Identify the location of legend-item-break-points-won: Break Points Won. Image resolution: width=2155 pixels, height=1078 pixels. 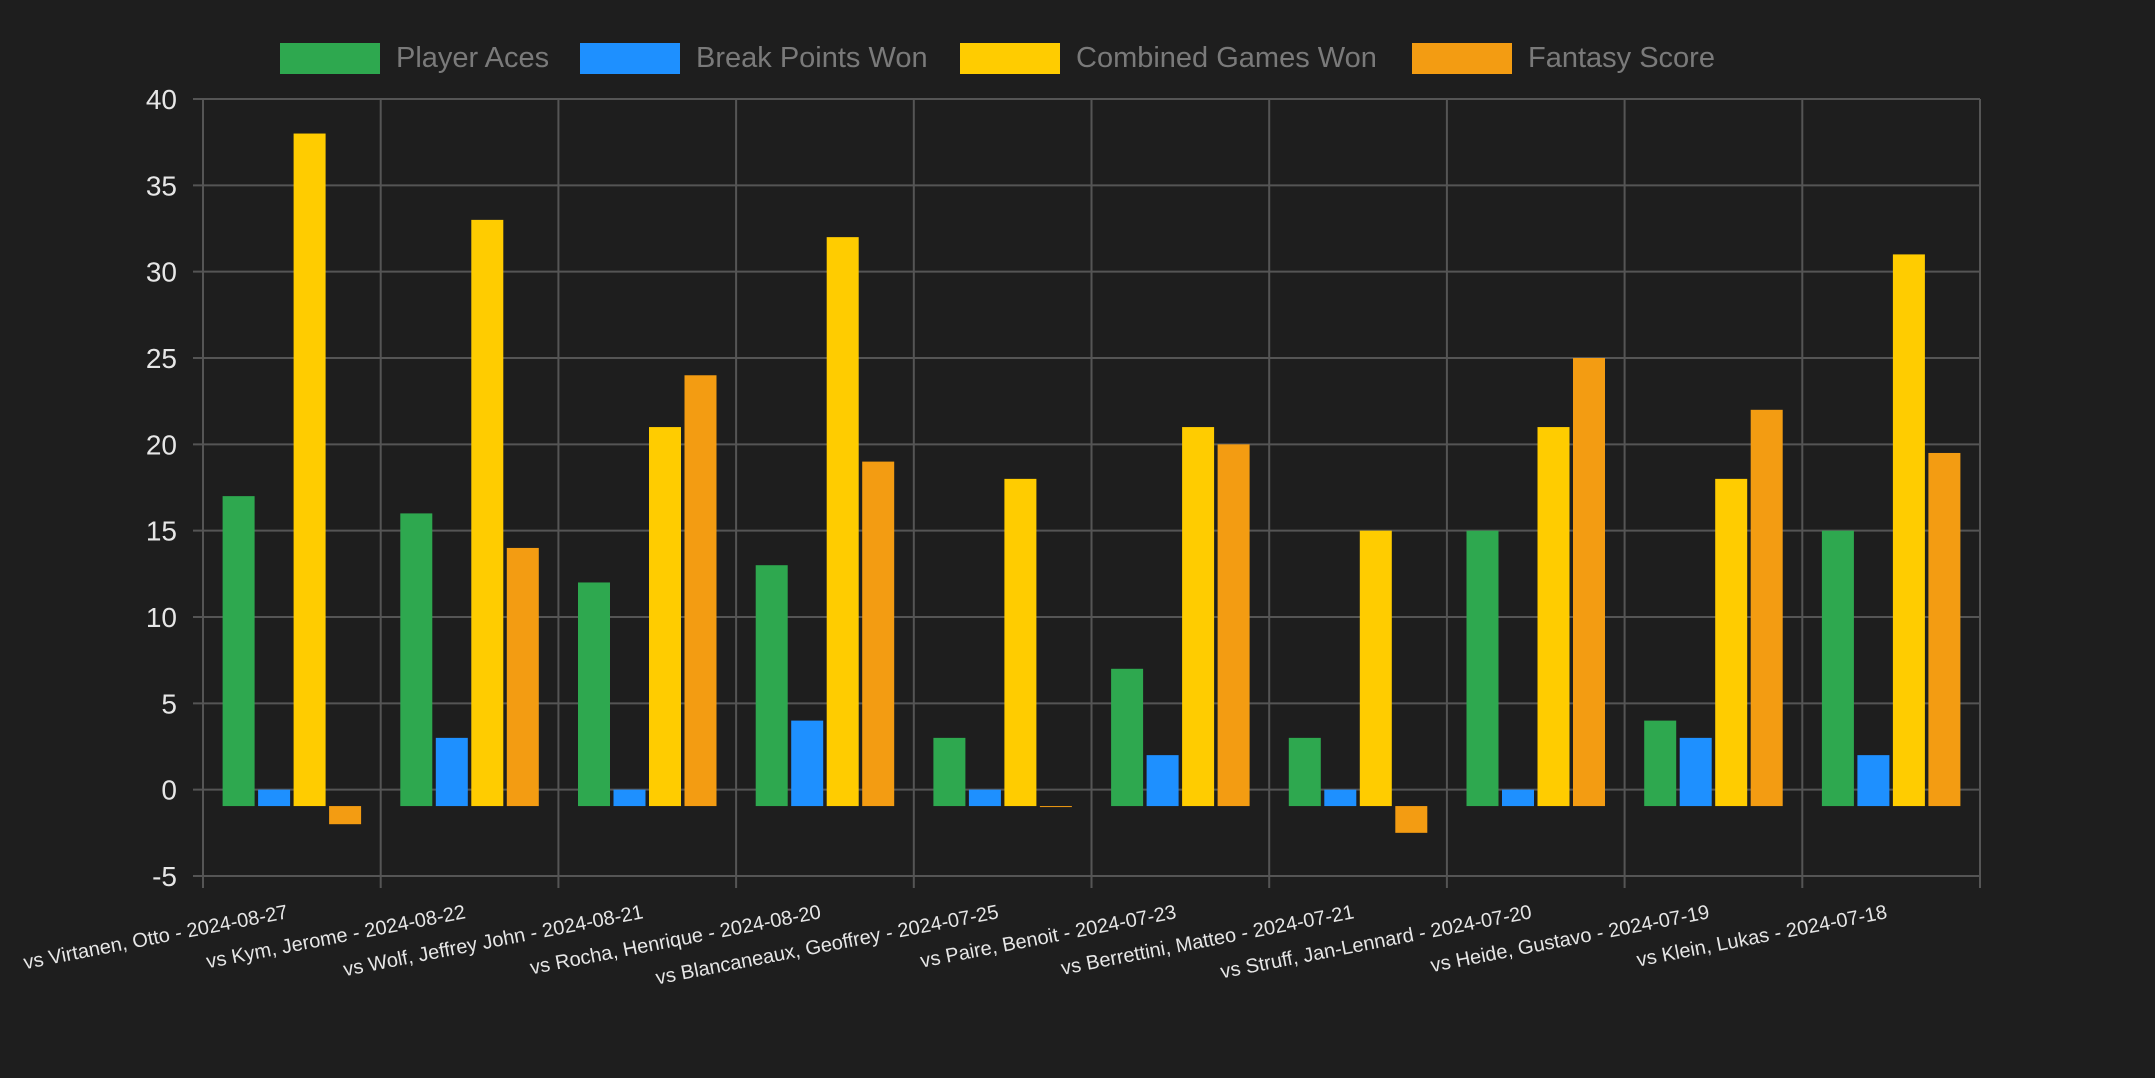
(754, 58).